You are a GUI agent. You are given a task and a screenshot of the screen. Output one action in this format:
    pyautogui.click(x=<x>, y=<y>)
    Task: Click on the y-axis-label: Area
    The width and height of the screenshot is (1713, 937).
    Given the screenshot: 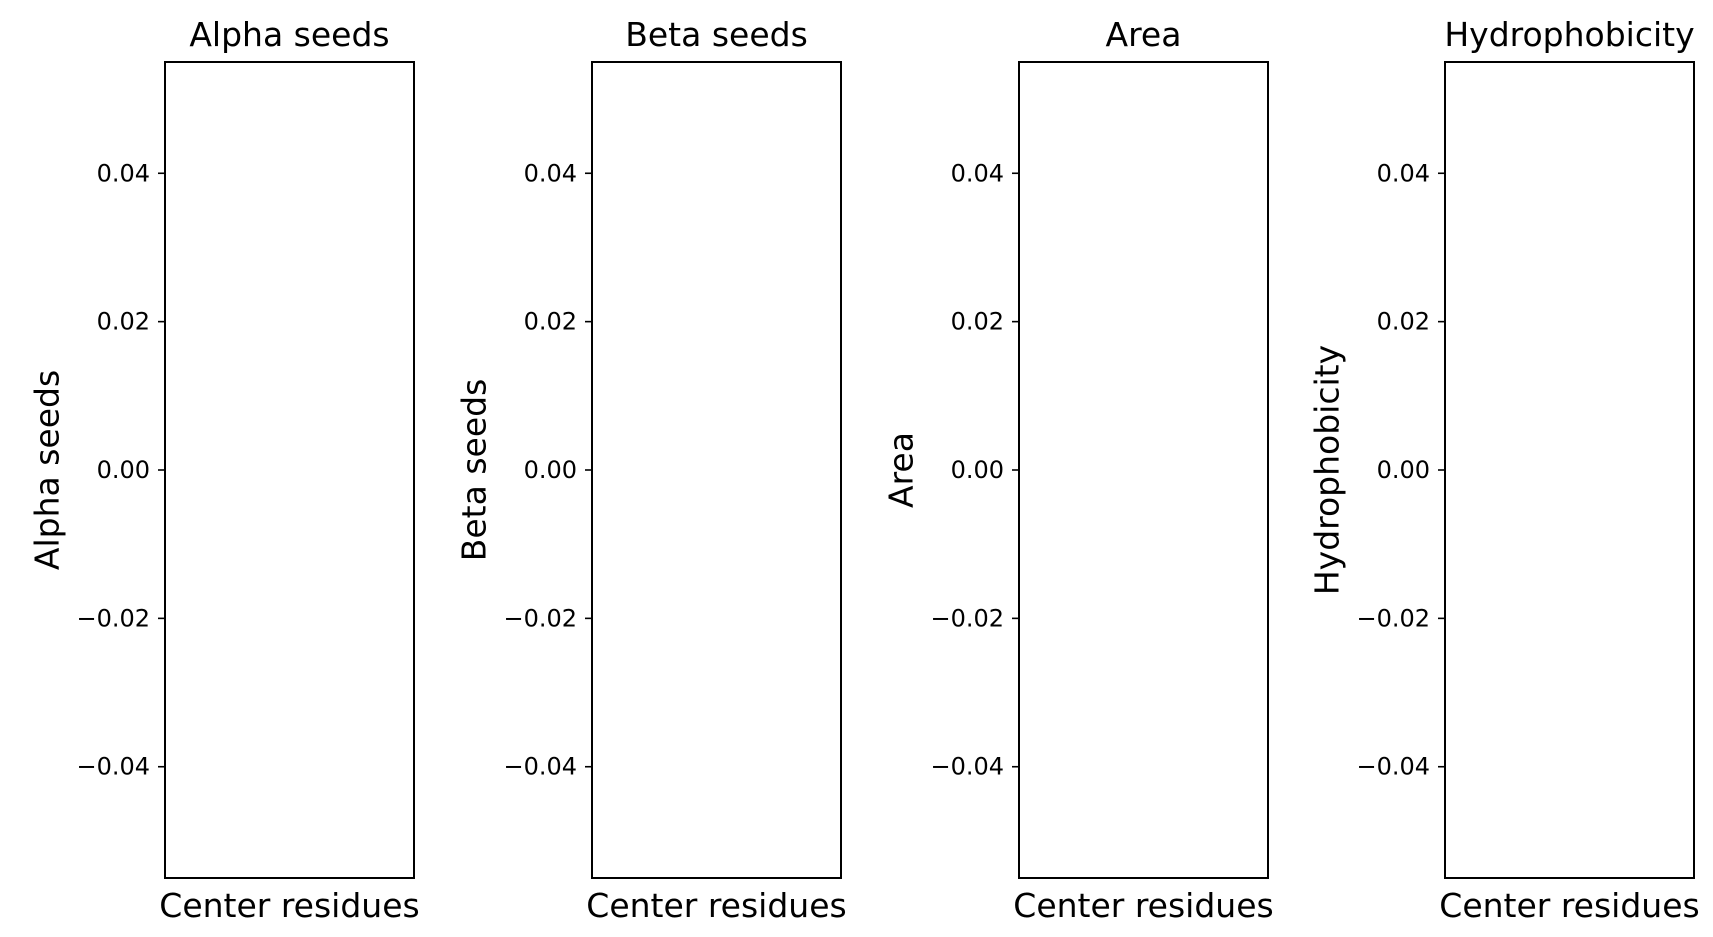 What is the action you would take?
    pyautogui.click(x=900, y=470)
    